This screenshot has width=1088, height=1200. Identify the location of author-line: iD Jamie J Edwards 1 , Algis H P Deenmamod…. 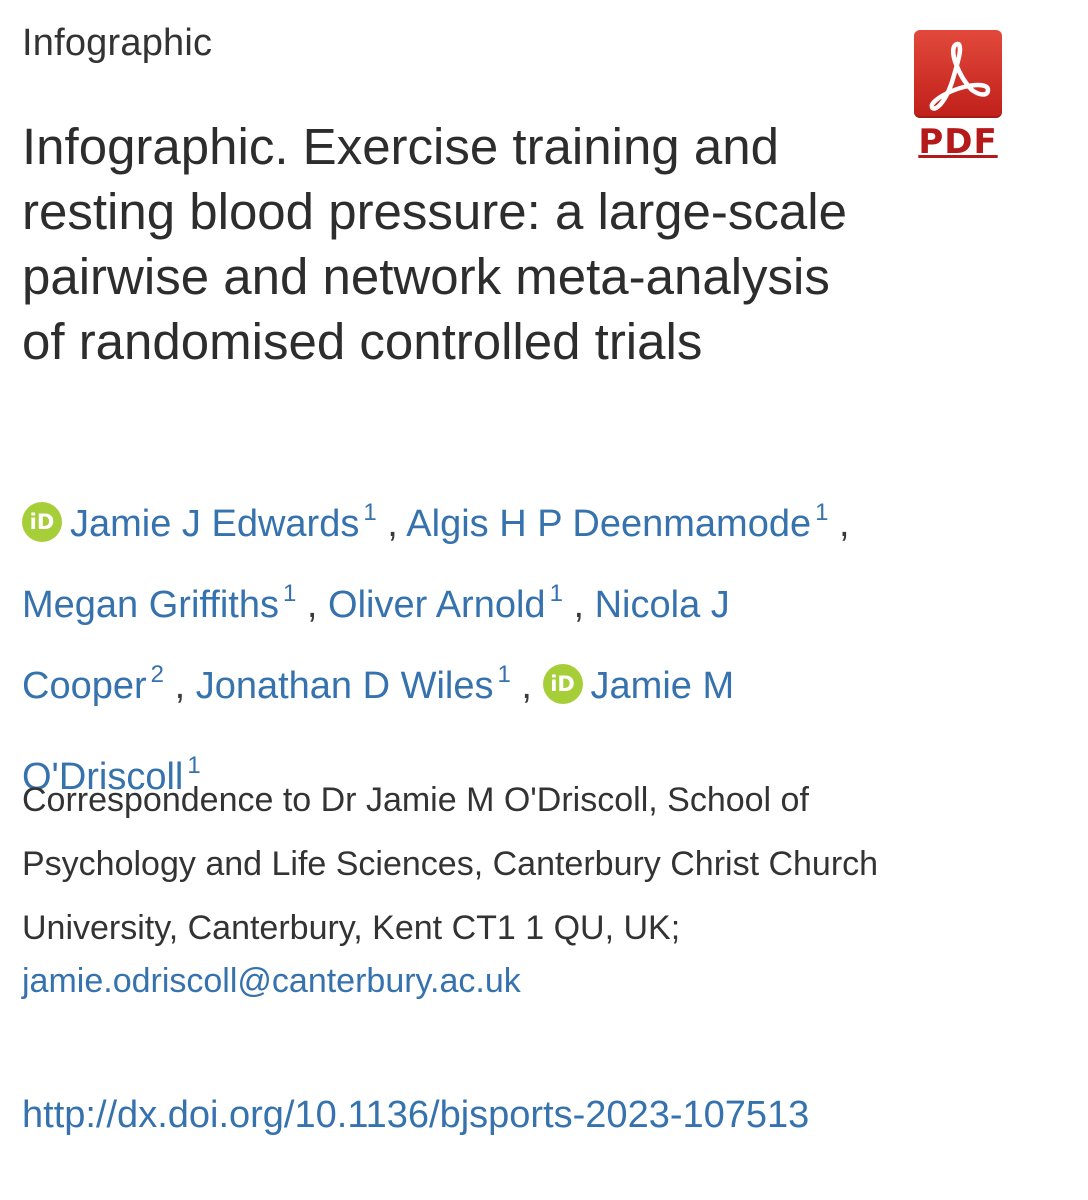
(472, 518).